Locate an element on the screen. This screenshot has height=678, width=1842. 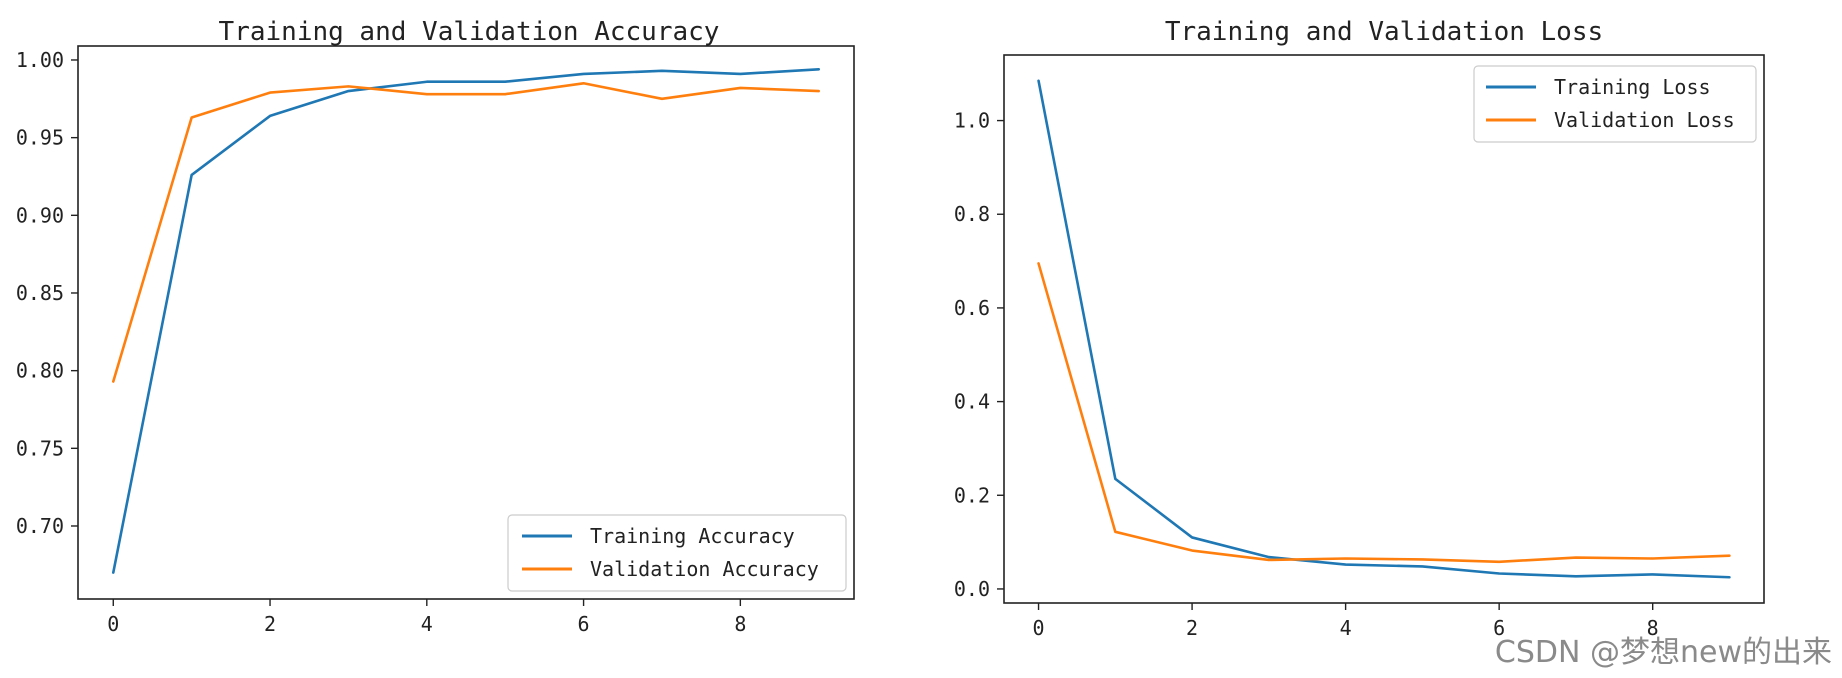
loss-x-tick-label: 6 is located at coordinates (1499, 628).